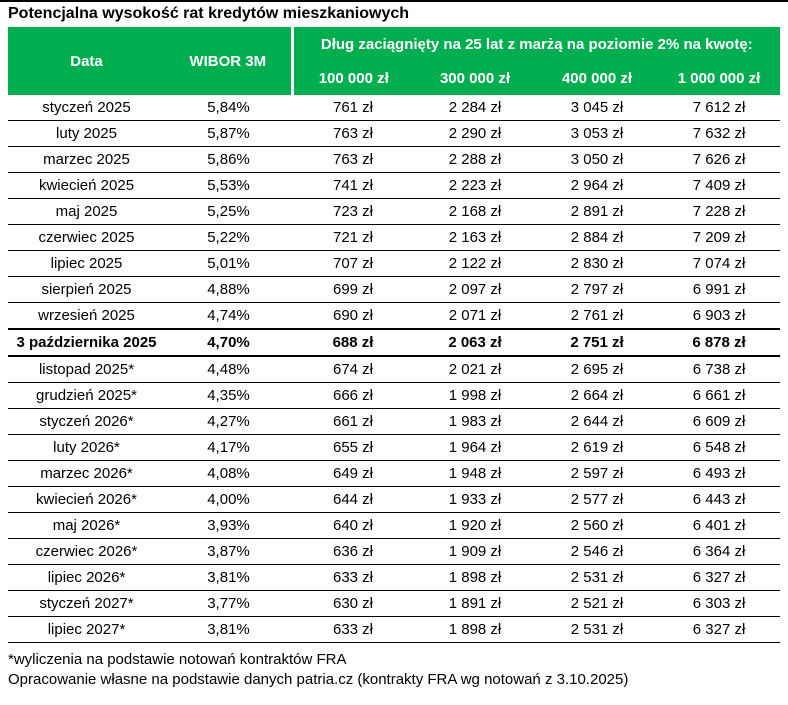 Image resolution: width=788 pixels, height=705 pixels. What do you see at coordinates (597, 447) in the screenshot?
I see `value-cell: 2 619 zł` at bounding box center [597, 447].